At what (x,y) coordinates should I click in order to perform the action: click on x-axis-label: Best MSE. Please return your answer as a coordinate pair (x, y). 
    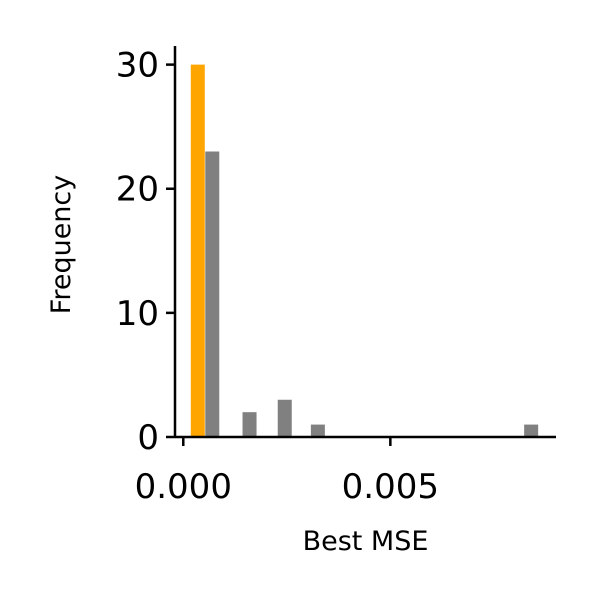
    Looking at the image, I should click on (366, 541).